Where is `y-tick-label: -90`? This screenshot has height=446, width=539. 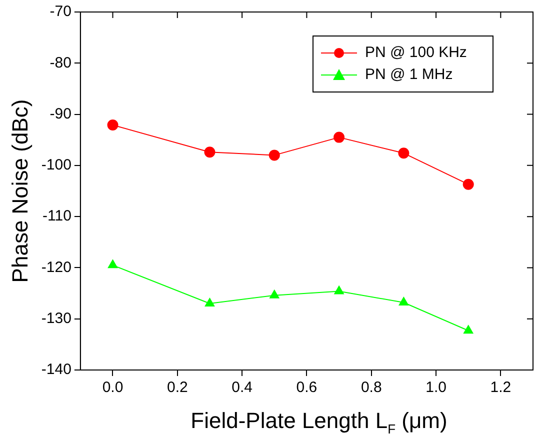 y-tick-label: -90 is located at coordinates (61, 113).